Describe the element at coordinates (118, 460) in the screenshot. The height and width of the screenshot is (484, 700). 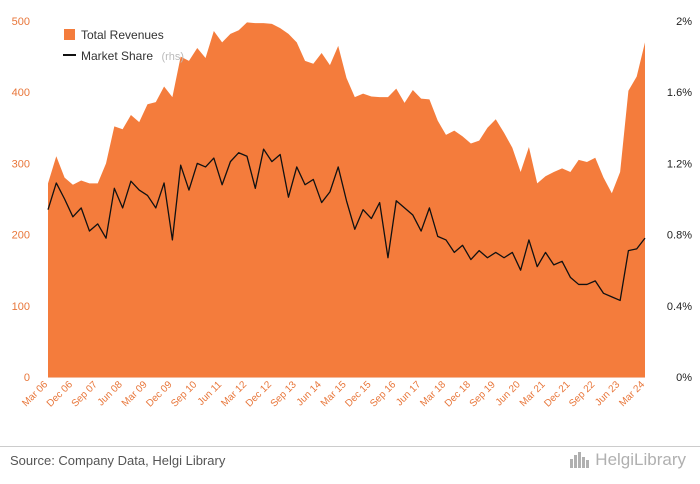
I see `source-note: Source: Company Data, Helgi Library` at that location.